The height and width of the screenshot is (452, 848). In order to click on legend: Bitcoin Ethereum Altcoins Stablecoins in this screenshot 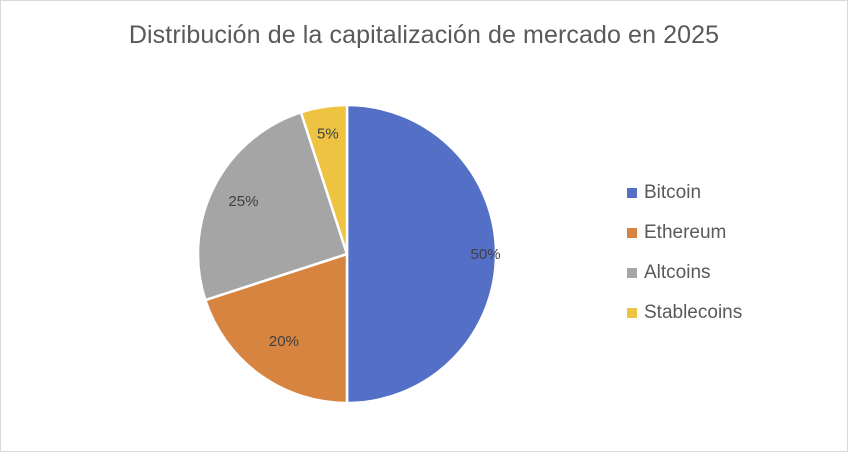, I will do `click(684, 253)`.